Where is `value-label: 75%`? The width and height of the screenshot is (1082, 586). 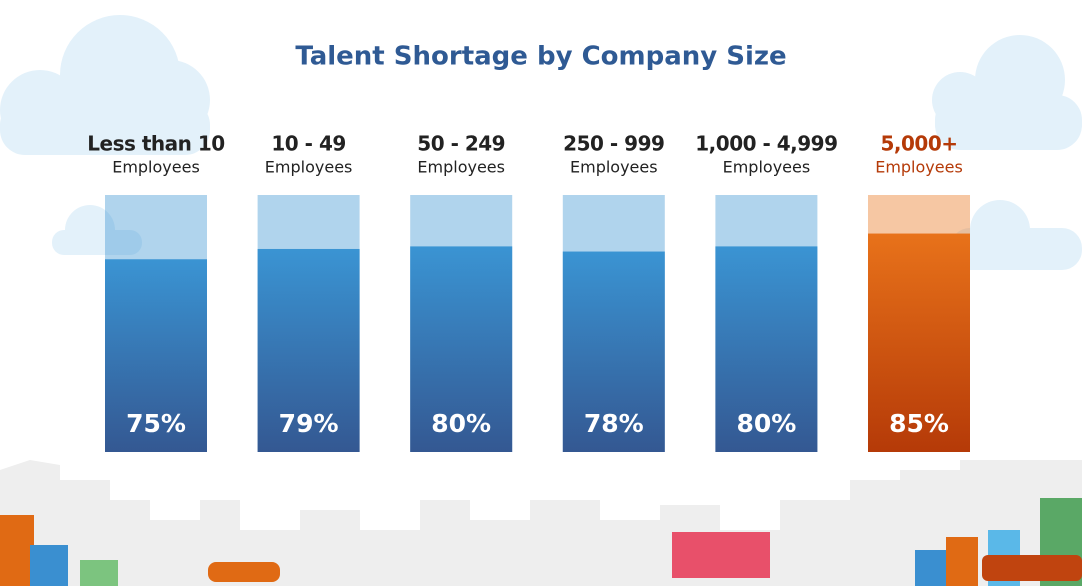 value-label: 75% is located at coordinates (156, 423).